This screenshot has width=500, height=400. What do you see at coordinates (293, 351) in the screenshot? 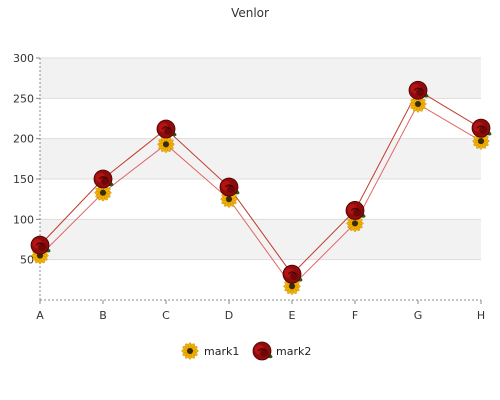
I see `legend-label: mark2` at bounding box center [293, 351].